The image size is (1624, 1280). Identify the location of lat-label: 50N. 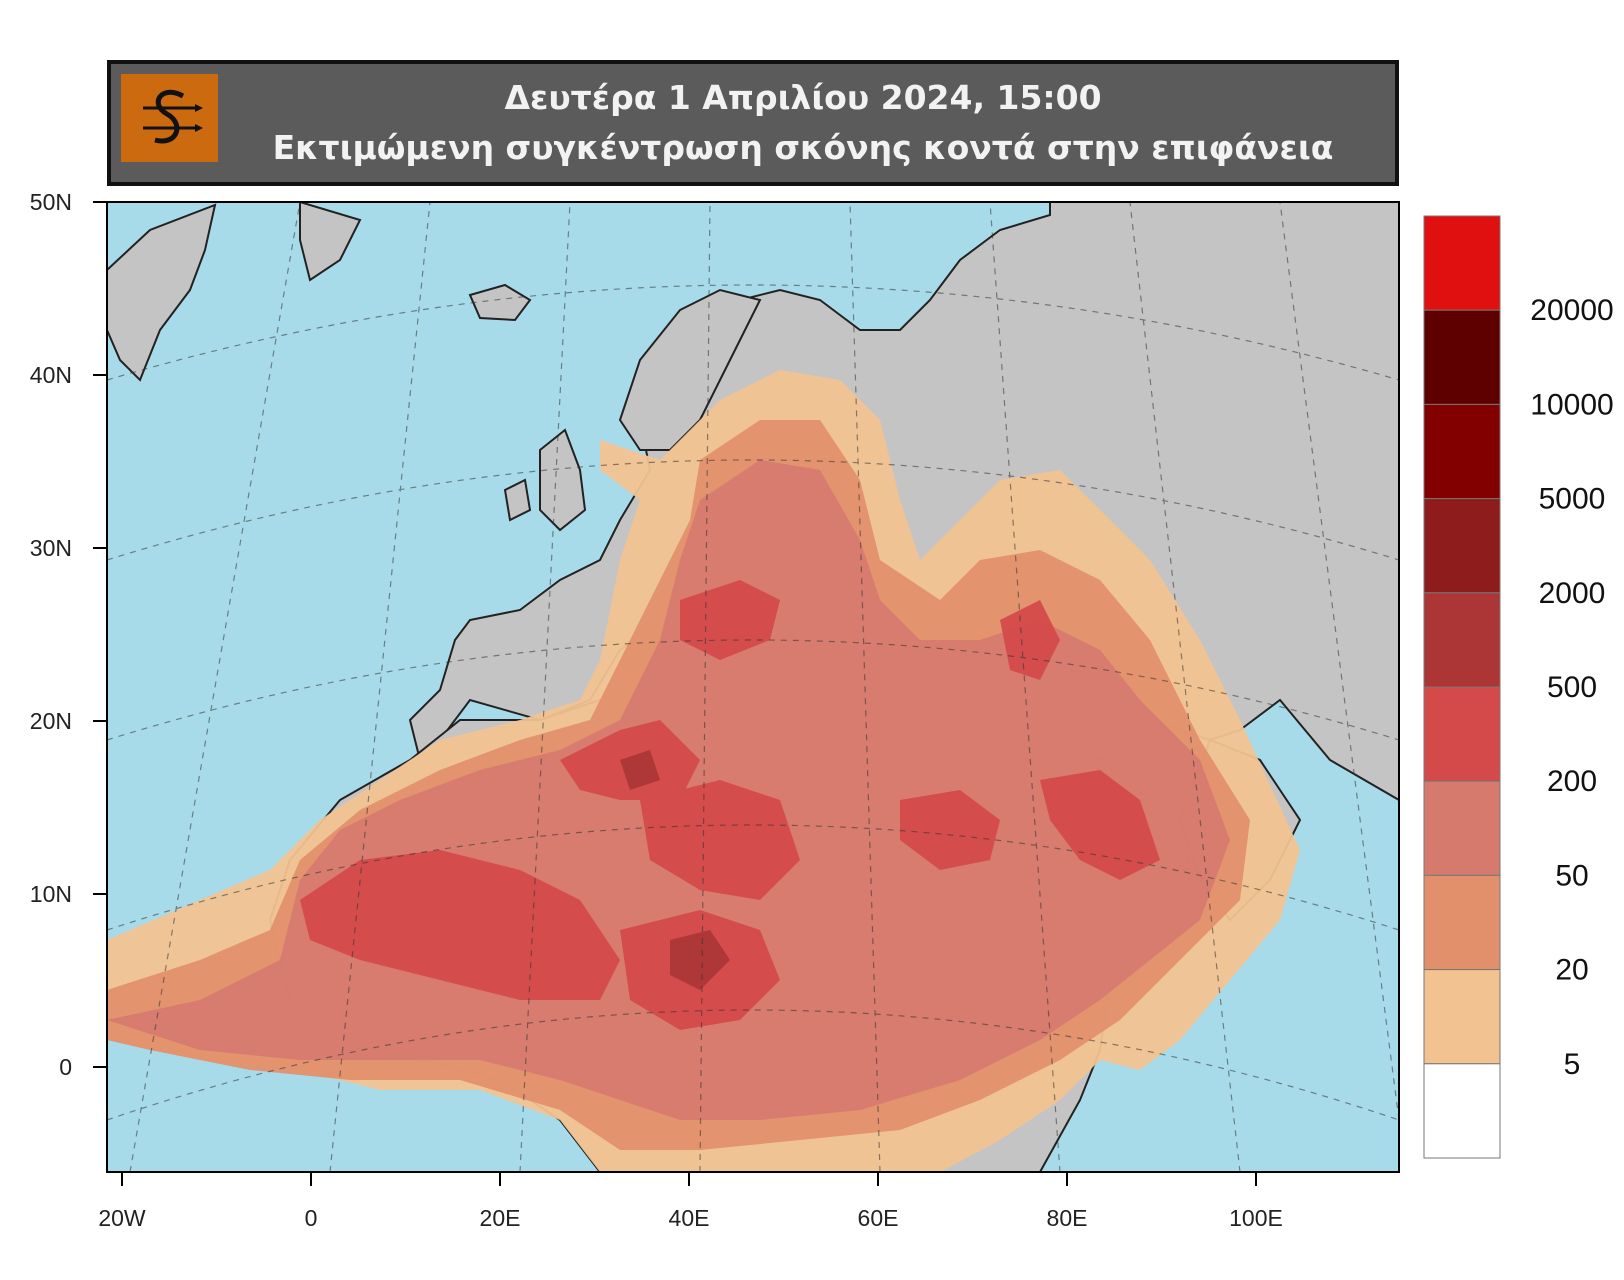
(51, 202).